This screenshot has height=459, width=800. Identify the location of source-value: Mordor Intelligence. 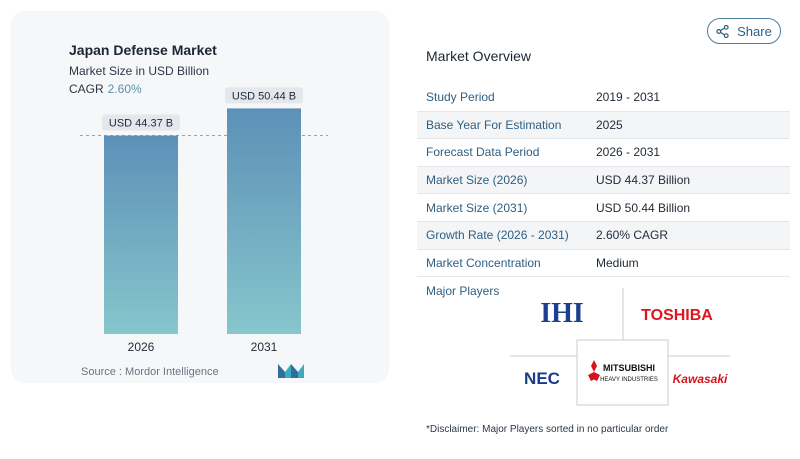
(172, 372).